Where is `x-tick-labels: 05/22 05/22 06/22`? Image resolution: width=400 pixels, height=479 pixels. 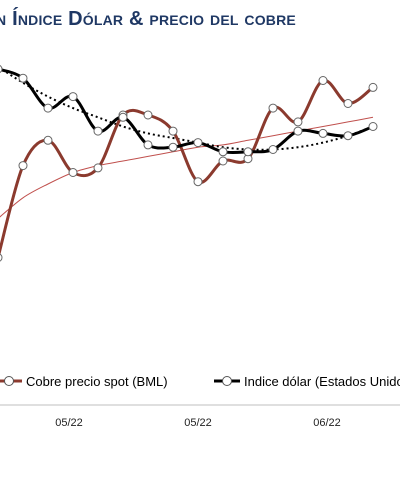
x-tick-labels: 05/22 05/22 06/22 is located at coordinates (198, 423).